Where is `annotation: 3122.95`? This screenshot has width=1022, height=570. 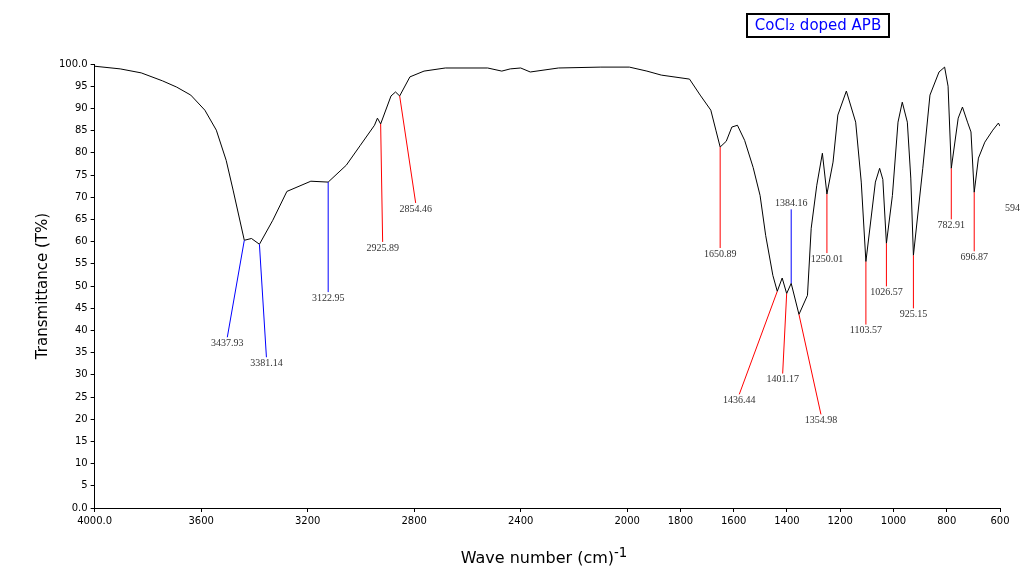
annotation: 3122.95 is located at coordinates (328, 297).